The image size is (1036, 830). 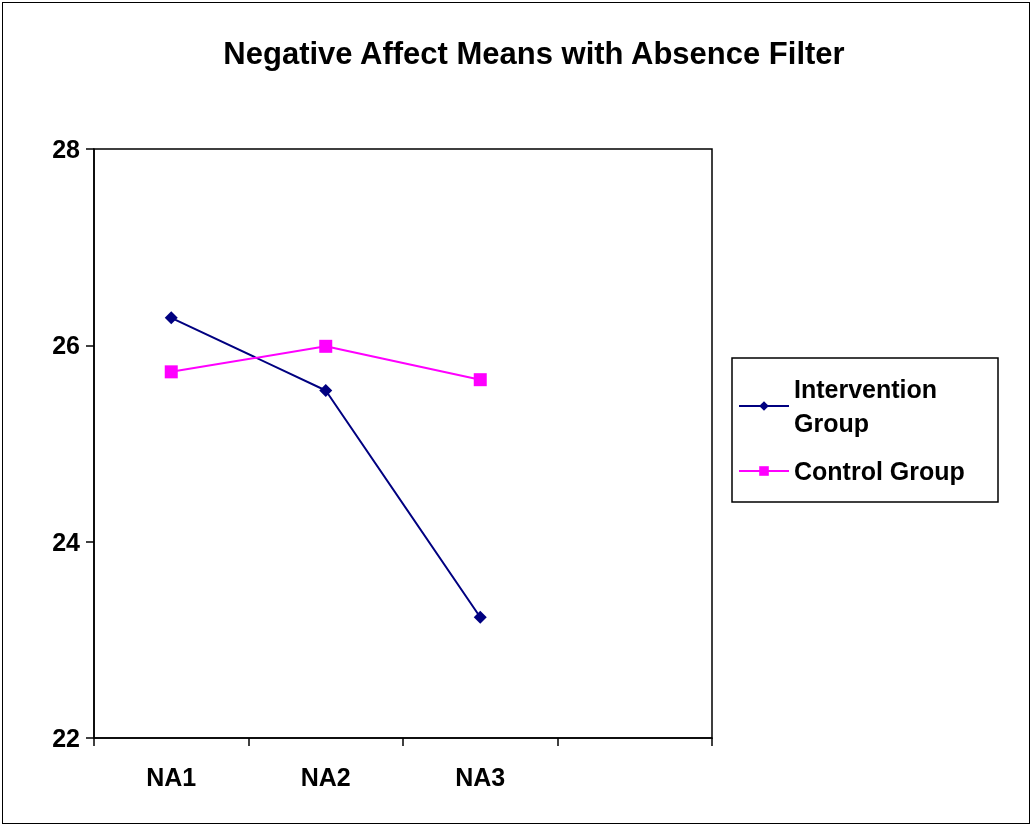 What do you see at coordinates (66, 541) in the screenshot?
I see `y-tick-label: 24` at bounding box center [66, 541].